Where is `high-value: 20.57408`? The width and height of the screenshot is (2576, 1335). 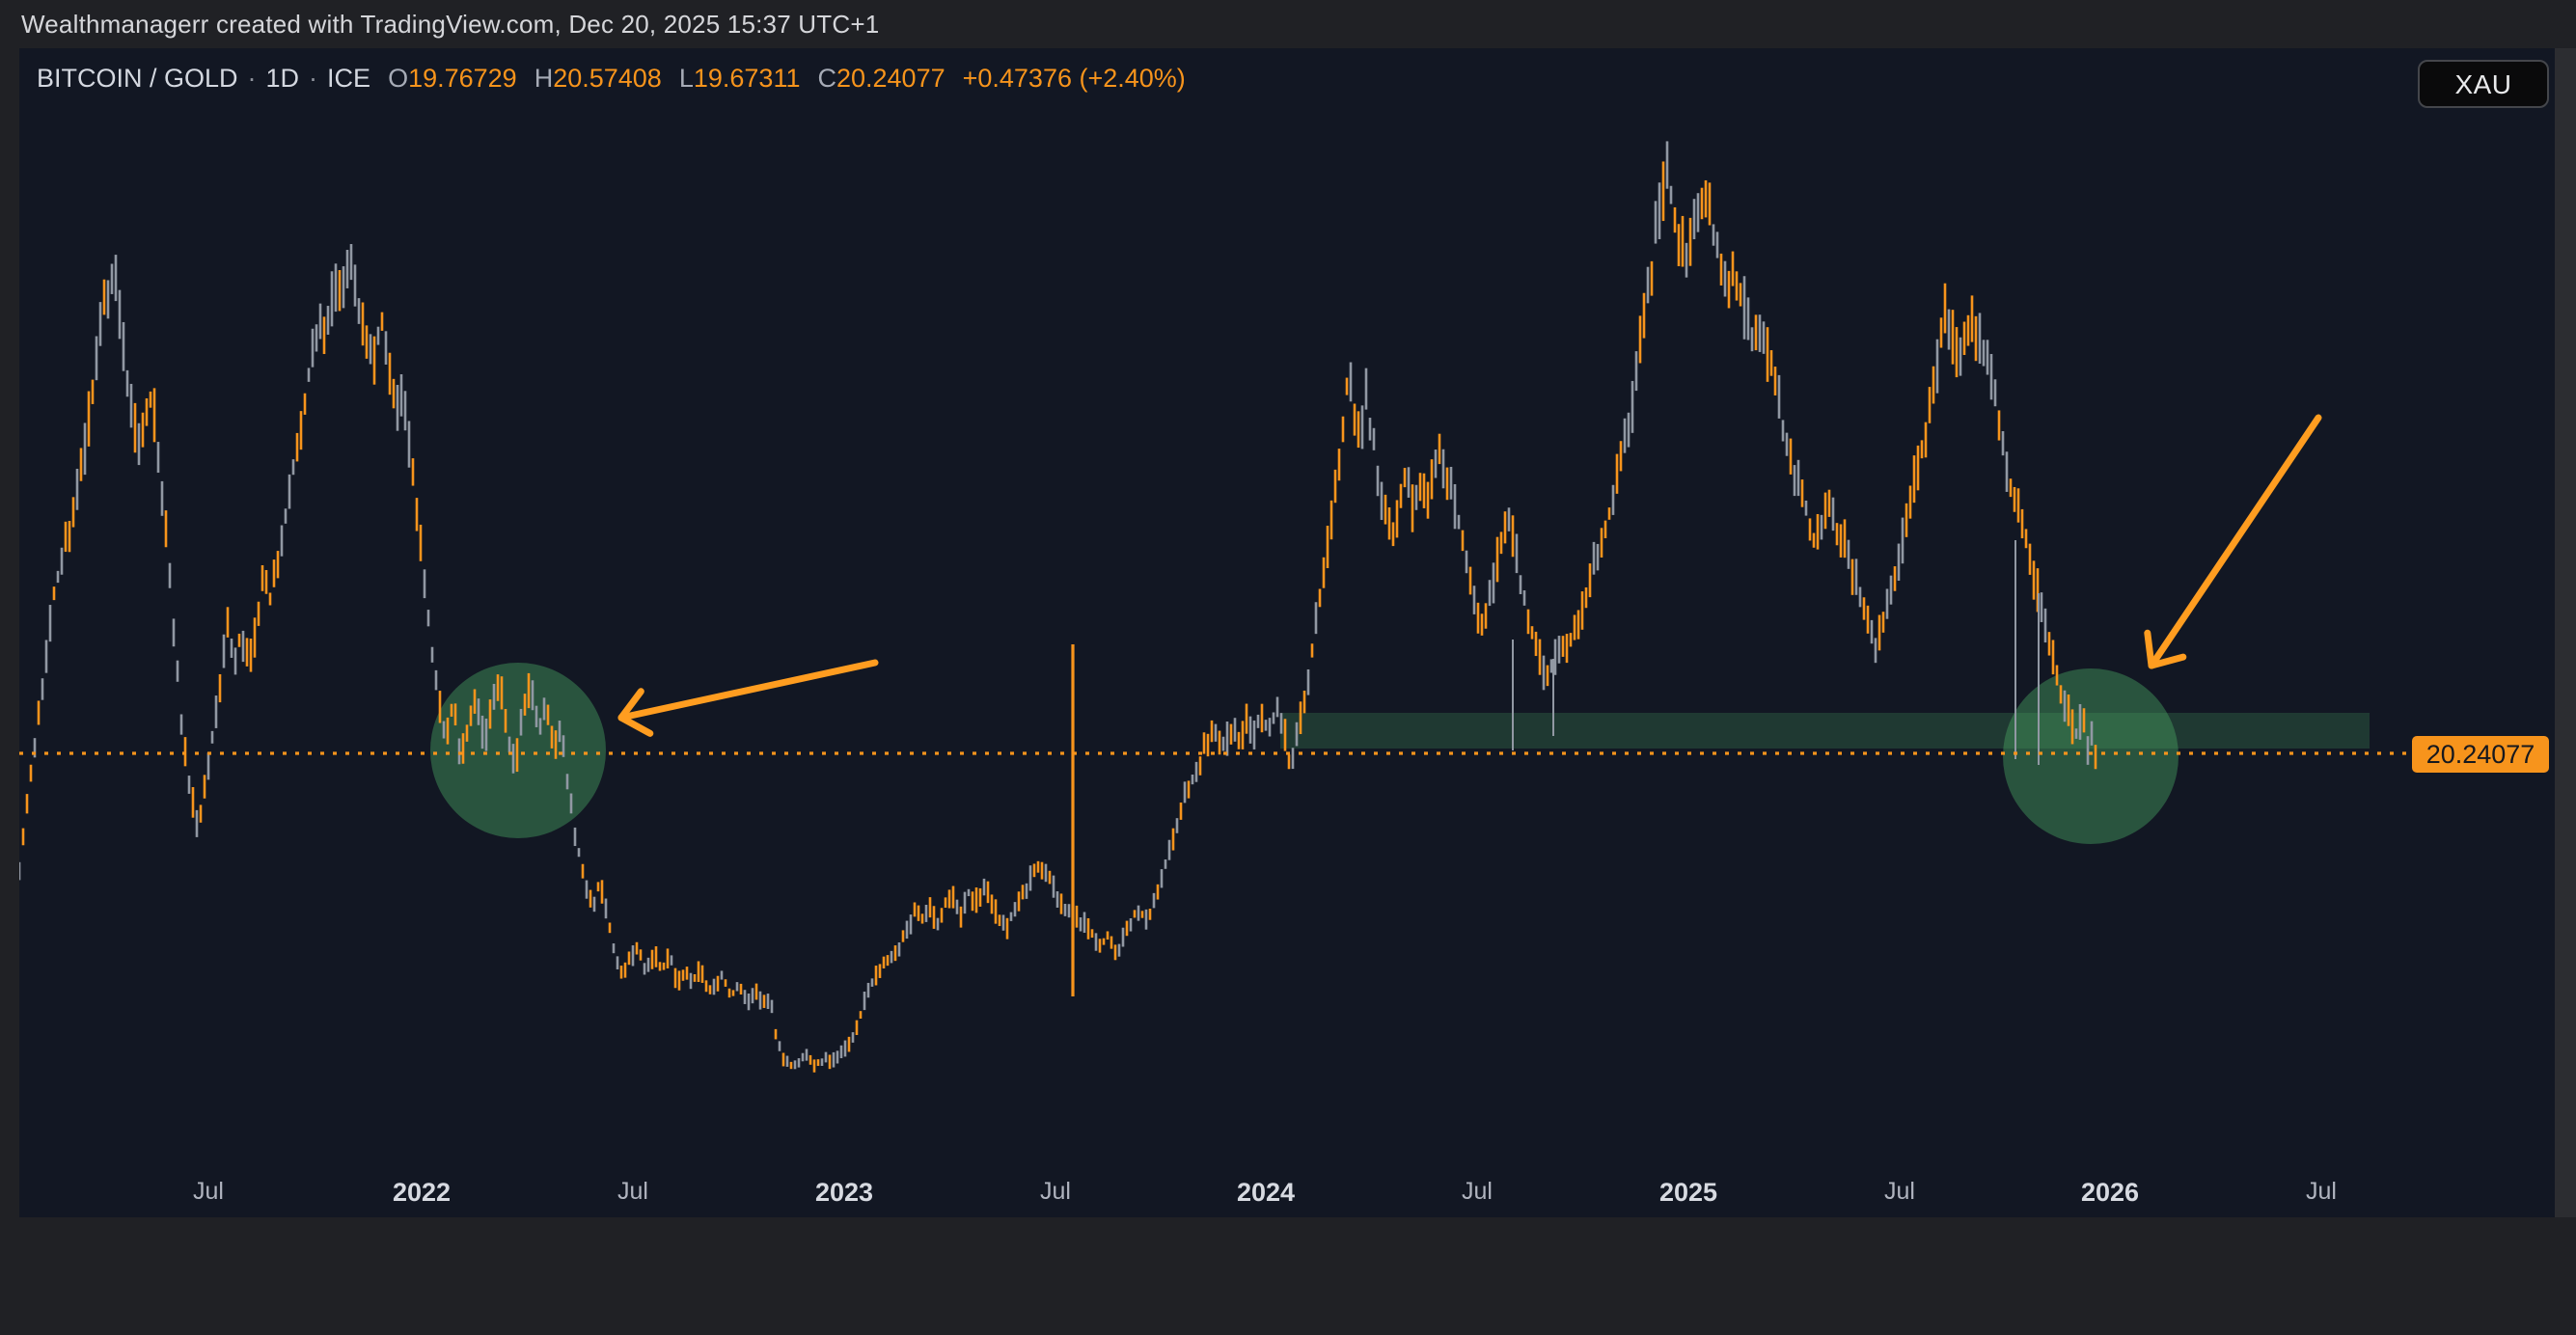 high-value: 20.57408 is located at coordinates (608, 78).